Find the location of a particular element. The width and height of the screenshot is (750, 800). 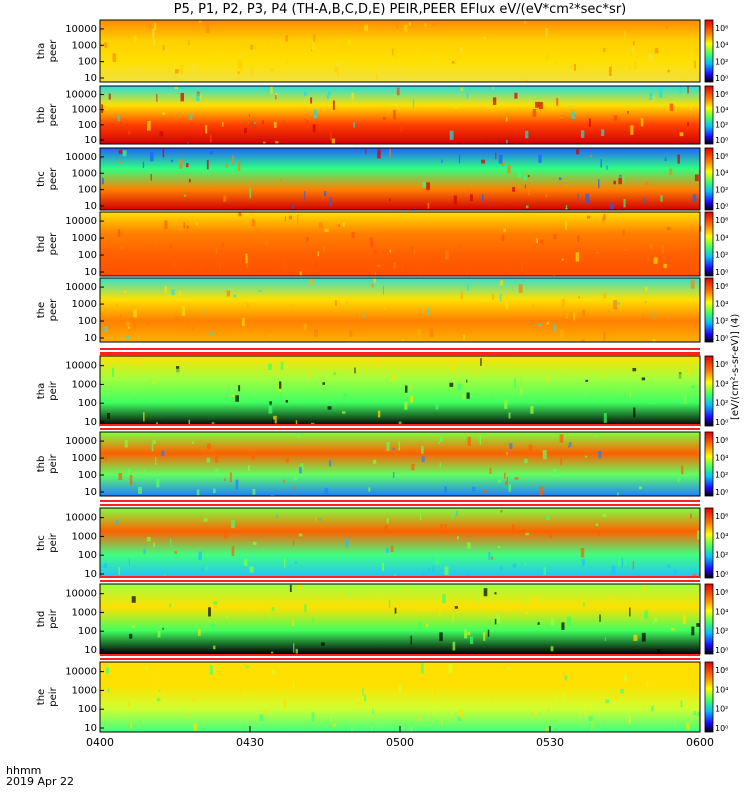

panel-frame is located at coordinates (400, 51).